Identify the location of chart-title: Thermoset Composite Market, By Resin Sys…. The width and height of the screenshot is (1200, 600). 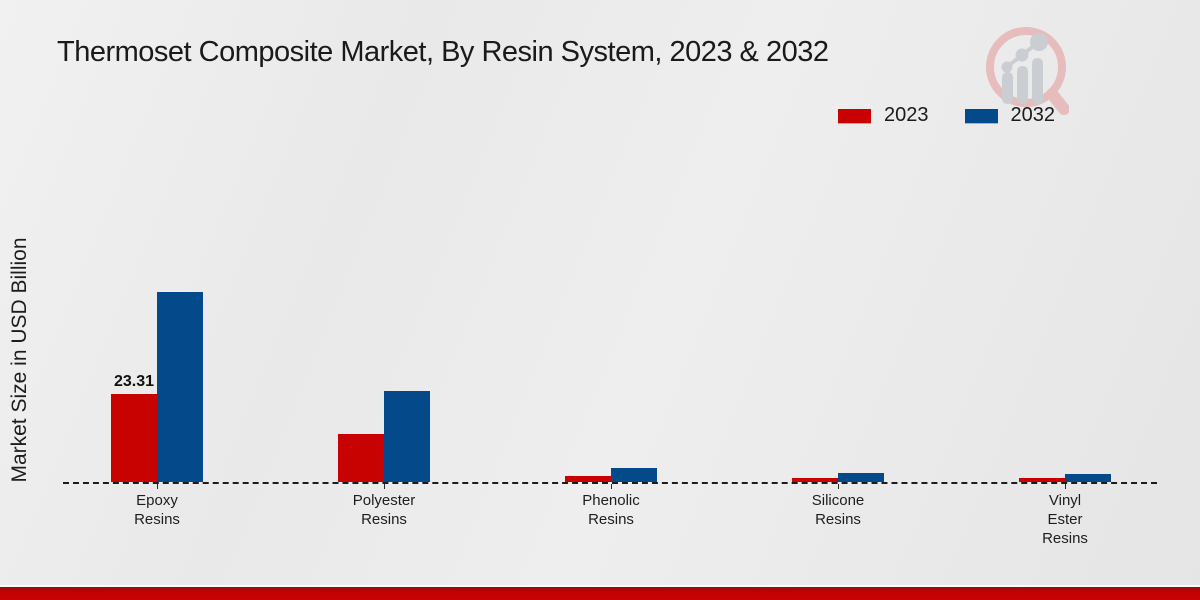
(443, 52).